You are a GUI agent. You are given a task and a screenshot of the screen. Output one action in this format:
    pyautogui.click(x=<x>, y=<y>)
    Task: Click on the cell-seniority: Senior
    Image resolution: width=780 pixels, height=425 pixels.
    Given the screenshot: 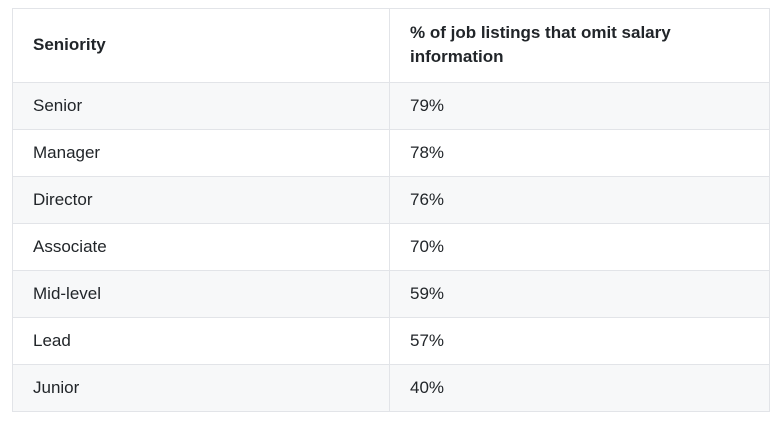 What is the action you would take?
    pyautogui.click(x=201, y=106)
    